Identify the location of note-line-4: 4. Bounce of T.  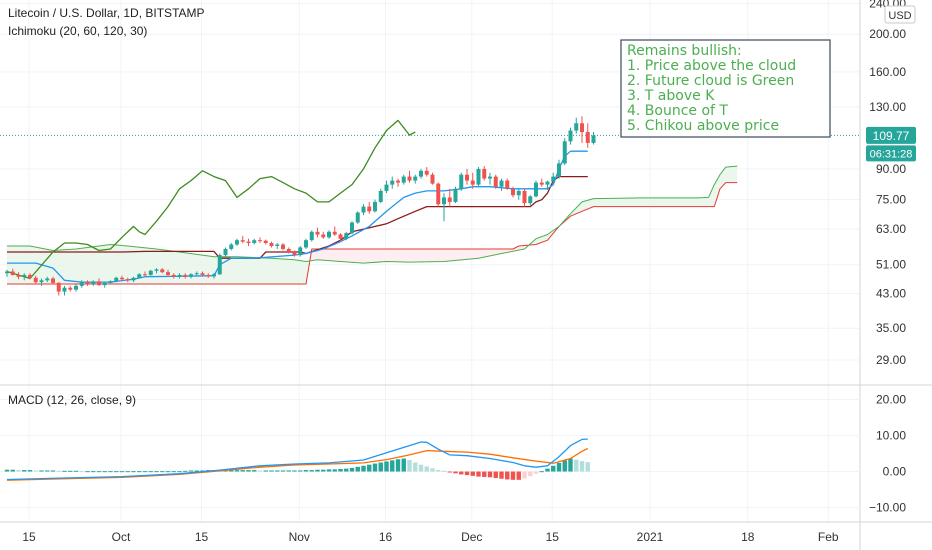
(677, 111).